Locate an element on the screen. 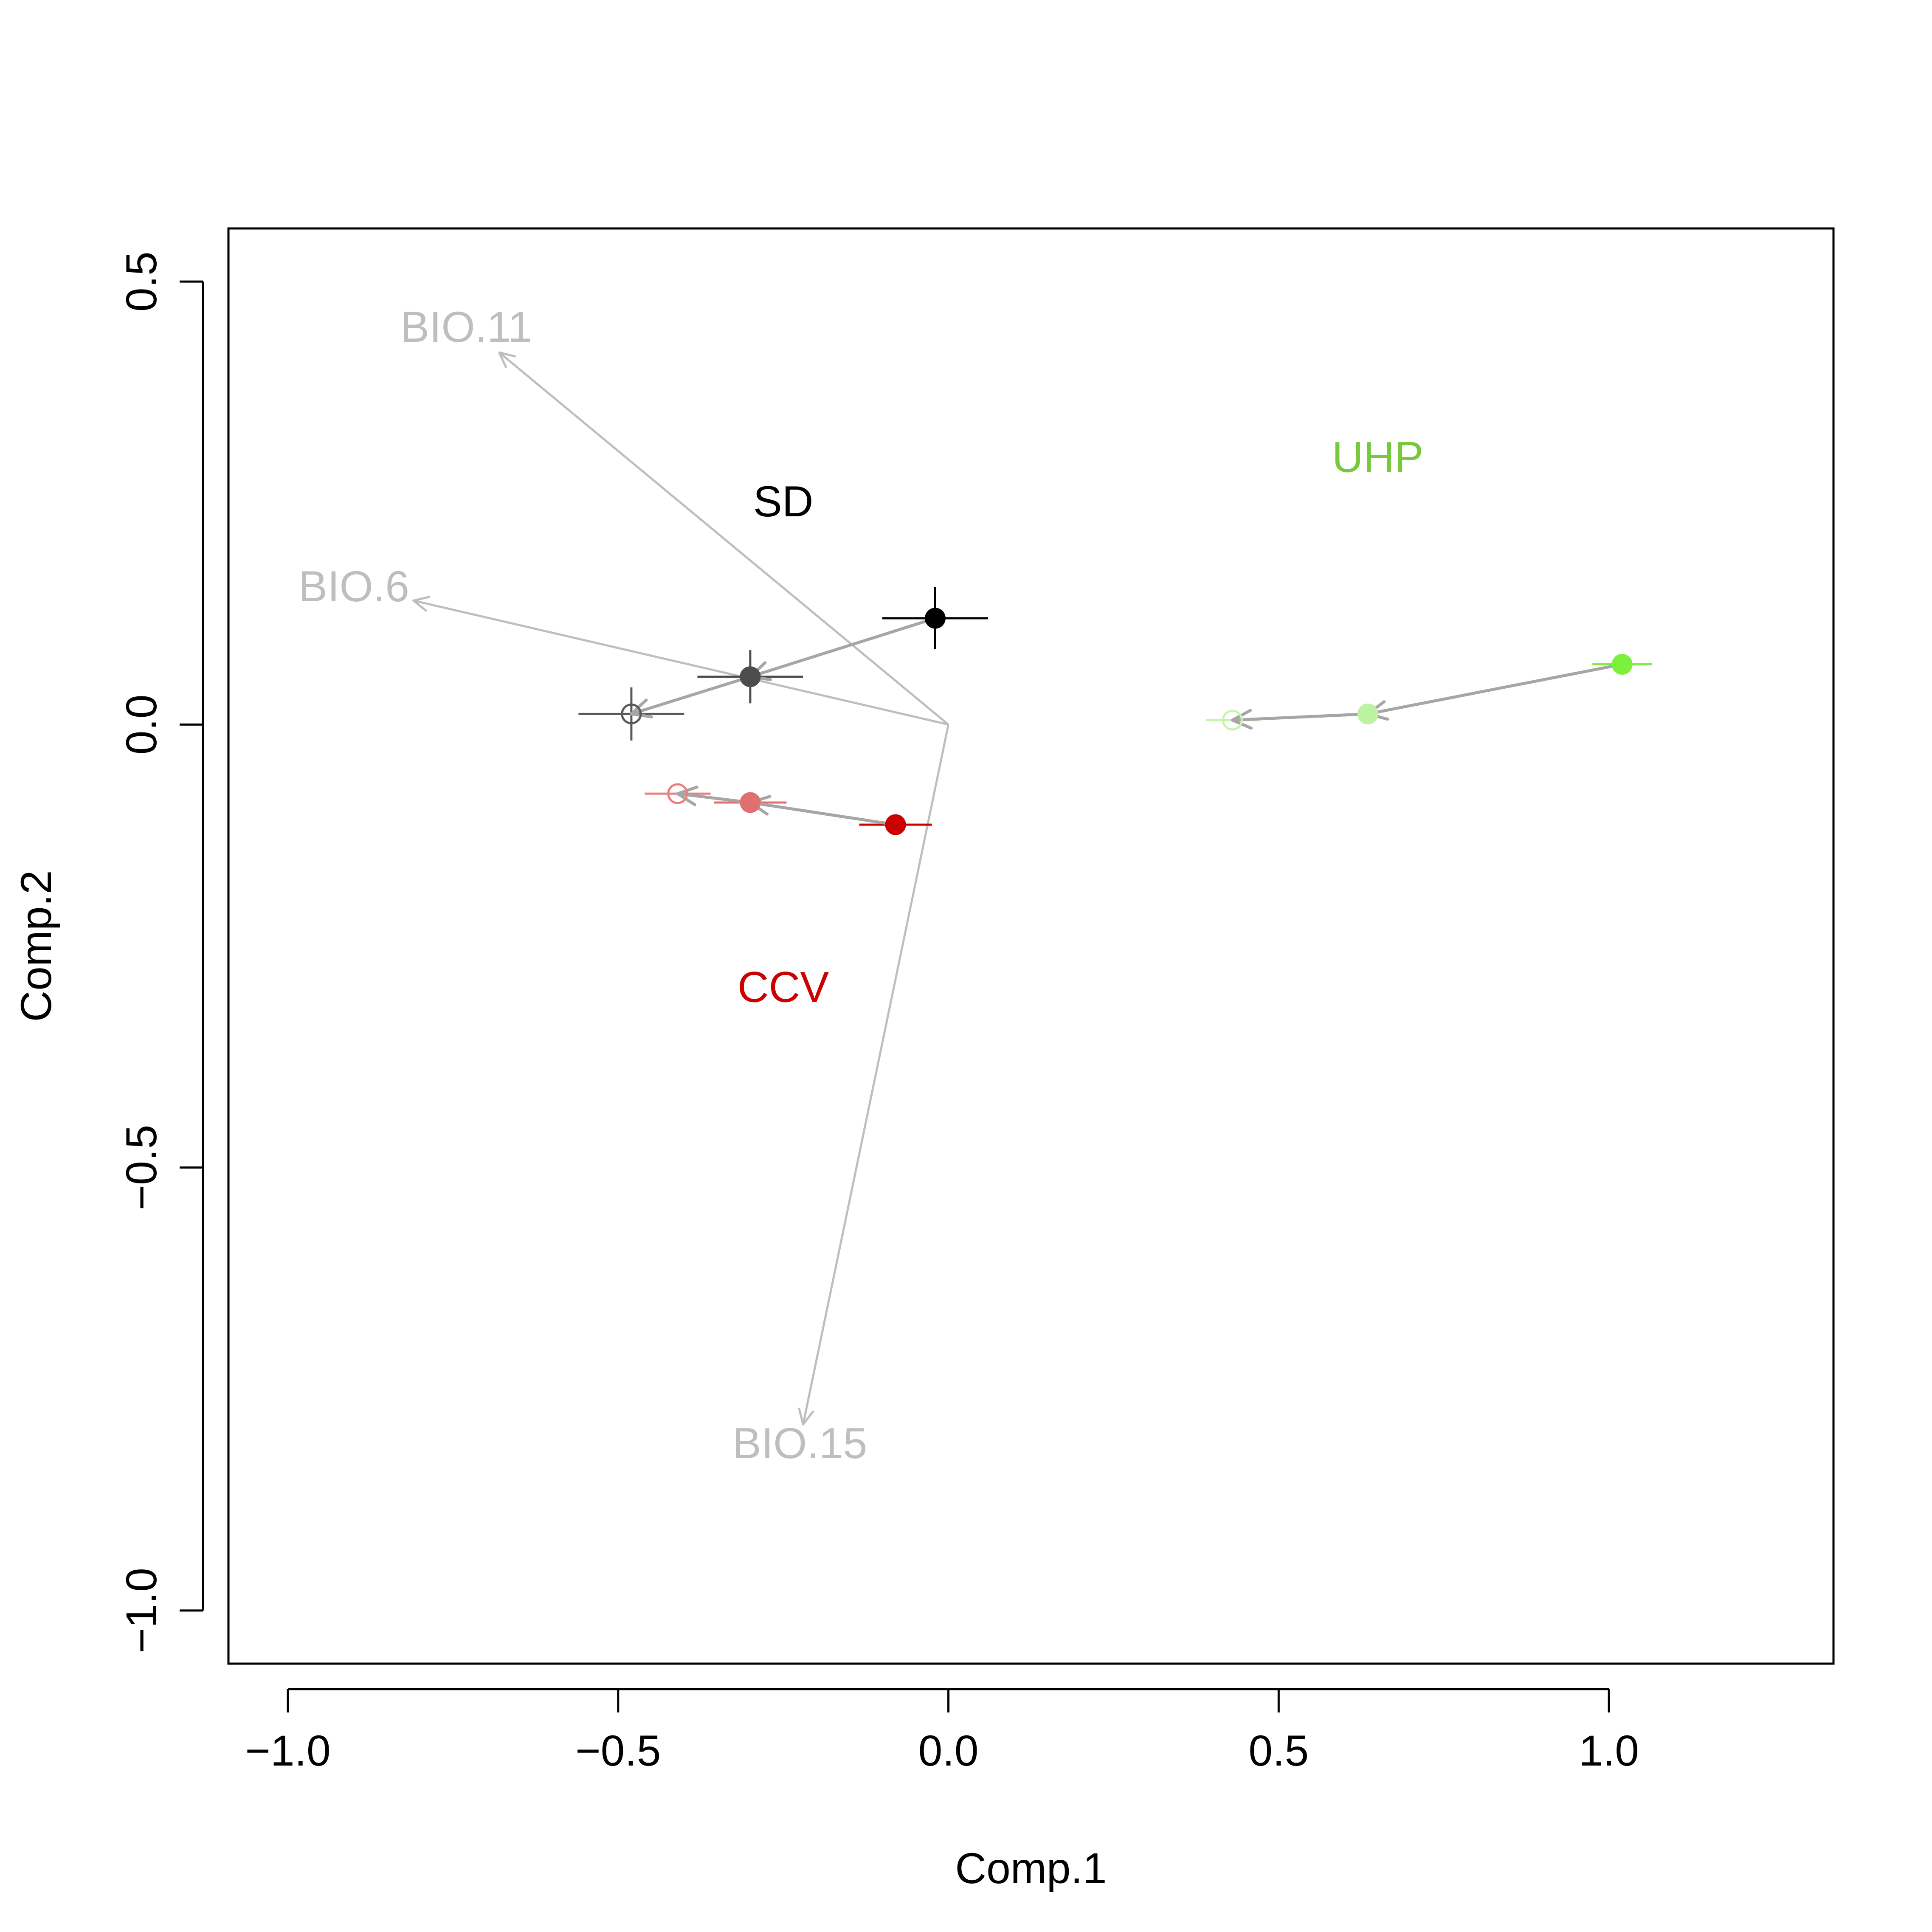  y-tick-label: 0.5 is located at coordinates (141, 281).